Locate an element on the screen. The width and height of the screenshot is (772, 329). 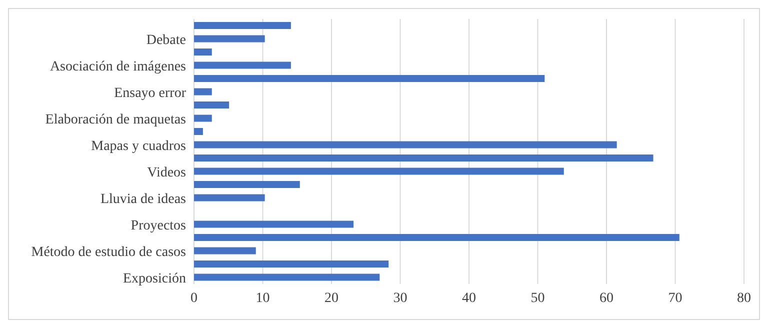
y-tick-label: Elaboración de maquetas is located at coordinates (115, 120).